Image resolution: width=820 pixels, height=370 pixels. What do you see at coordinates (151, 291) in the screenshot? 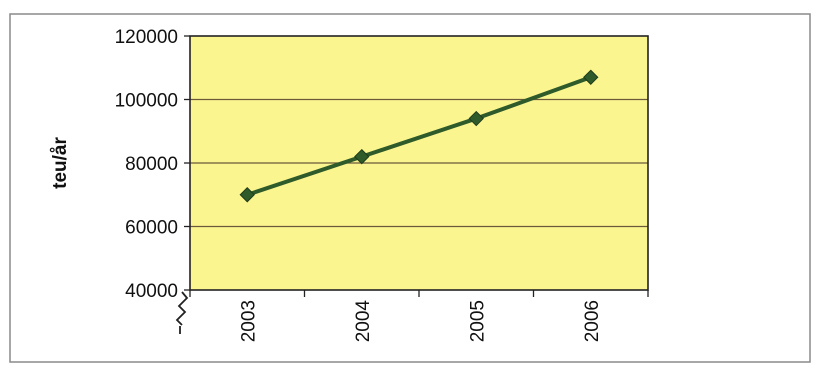
I see `y-tick-label-40000: 40000` at bounding box center [151, 291].